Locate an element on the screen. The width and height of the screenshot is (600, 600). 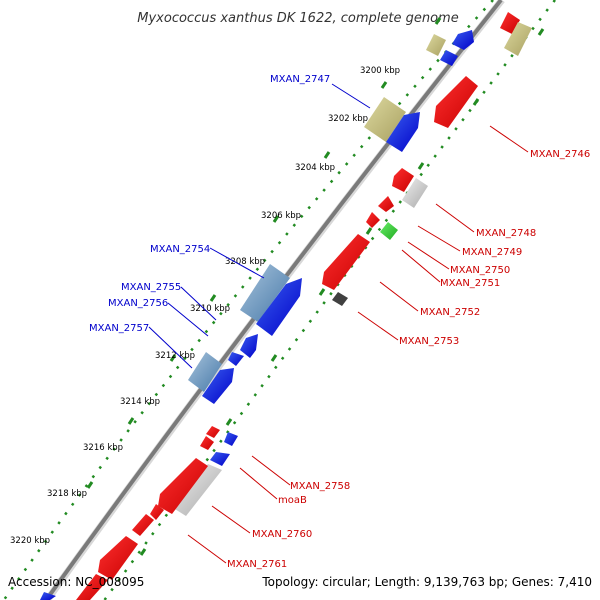
gene-label: MXAN_2753 is located at coordinates (429, 341).